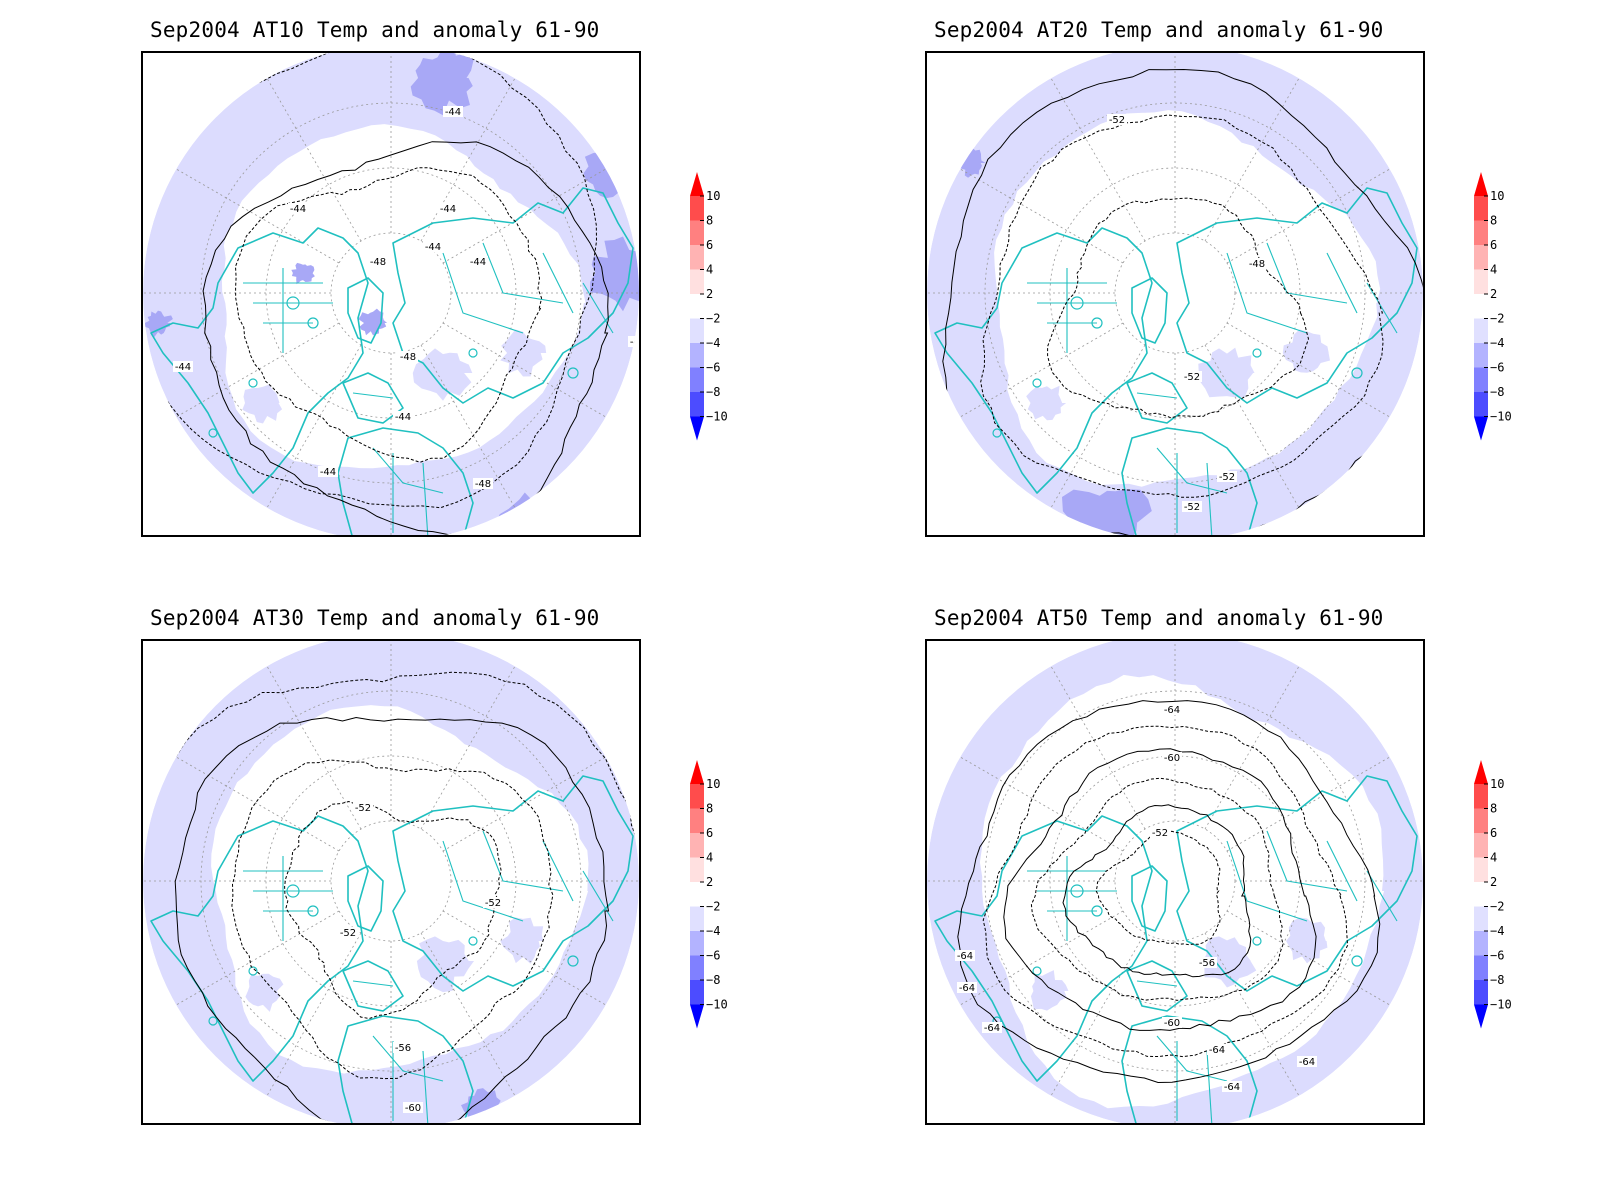 This screenshot has height=1200, width=1600. What do you see at coordinates (1157, 986) in the screenshot?
I see `coastline-europe` at bounding box center [1157, 986].